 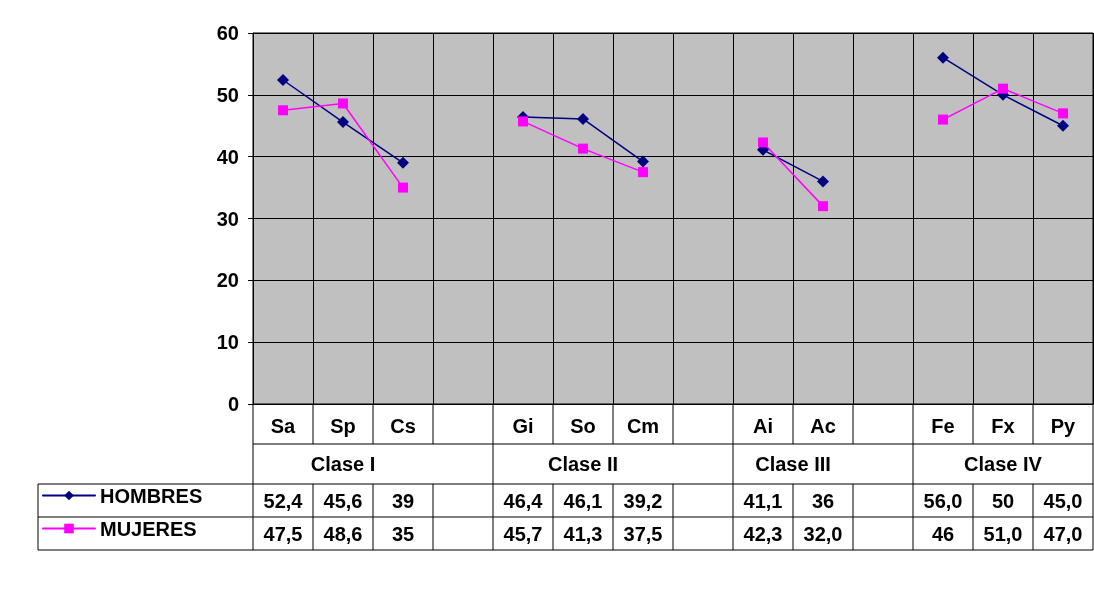 I want to click on text: Clase I, so click(x=343, y=464).